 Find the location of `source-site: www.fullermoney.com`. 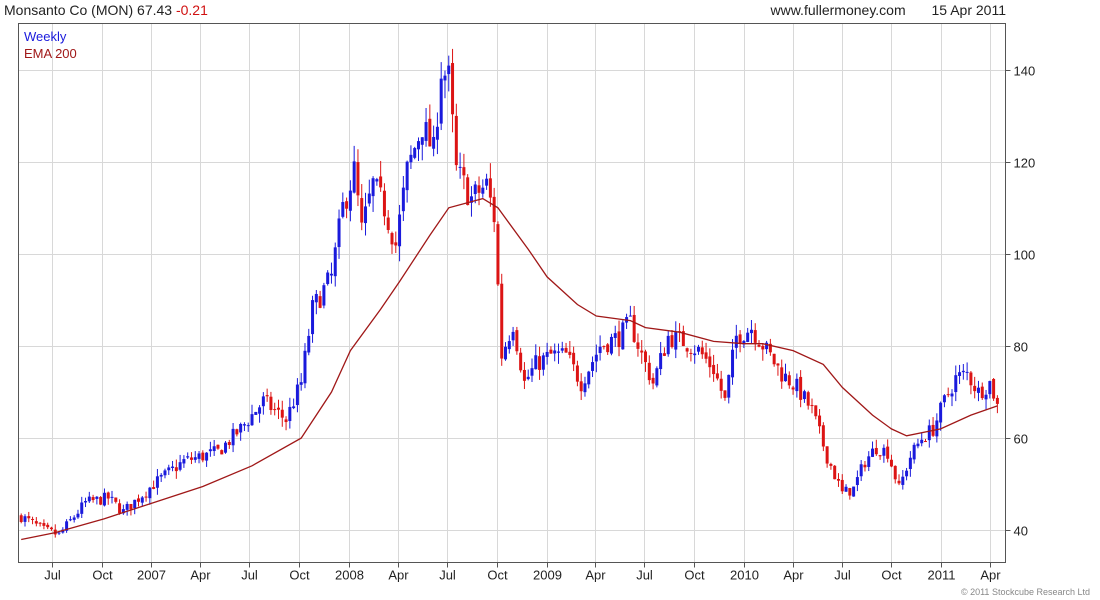

source-site: www.fullermoney.com is located at coordinates (838, 10).